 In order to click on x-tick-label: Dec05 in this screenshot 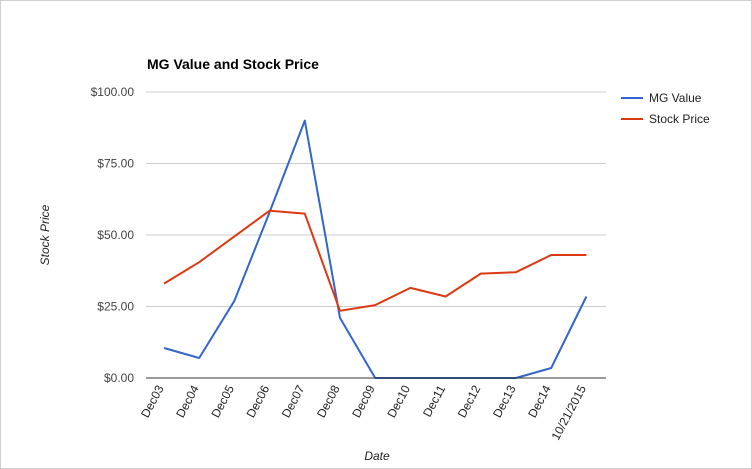, I will do `click(222, 401)`.